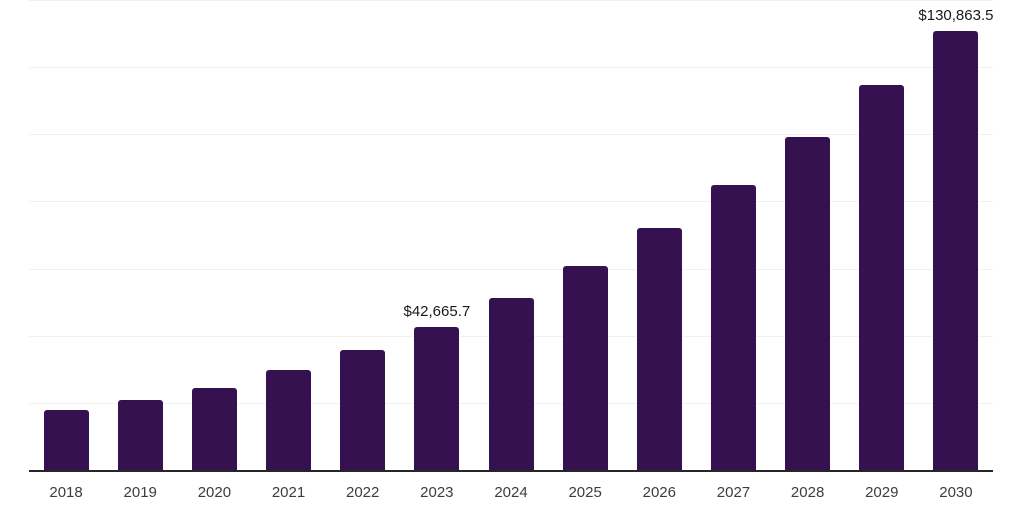 The width and height of the screenshot is (1024, 512). Describe the element at coordinates (140, 492) in the screenshot. I see `x-tick-label-2019: 2019` at that location.